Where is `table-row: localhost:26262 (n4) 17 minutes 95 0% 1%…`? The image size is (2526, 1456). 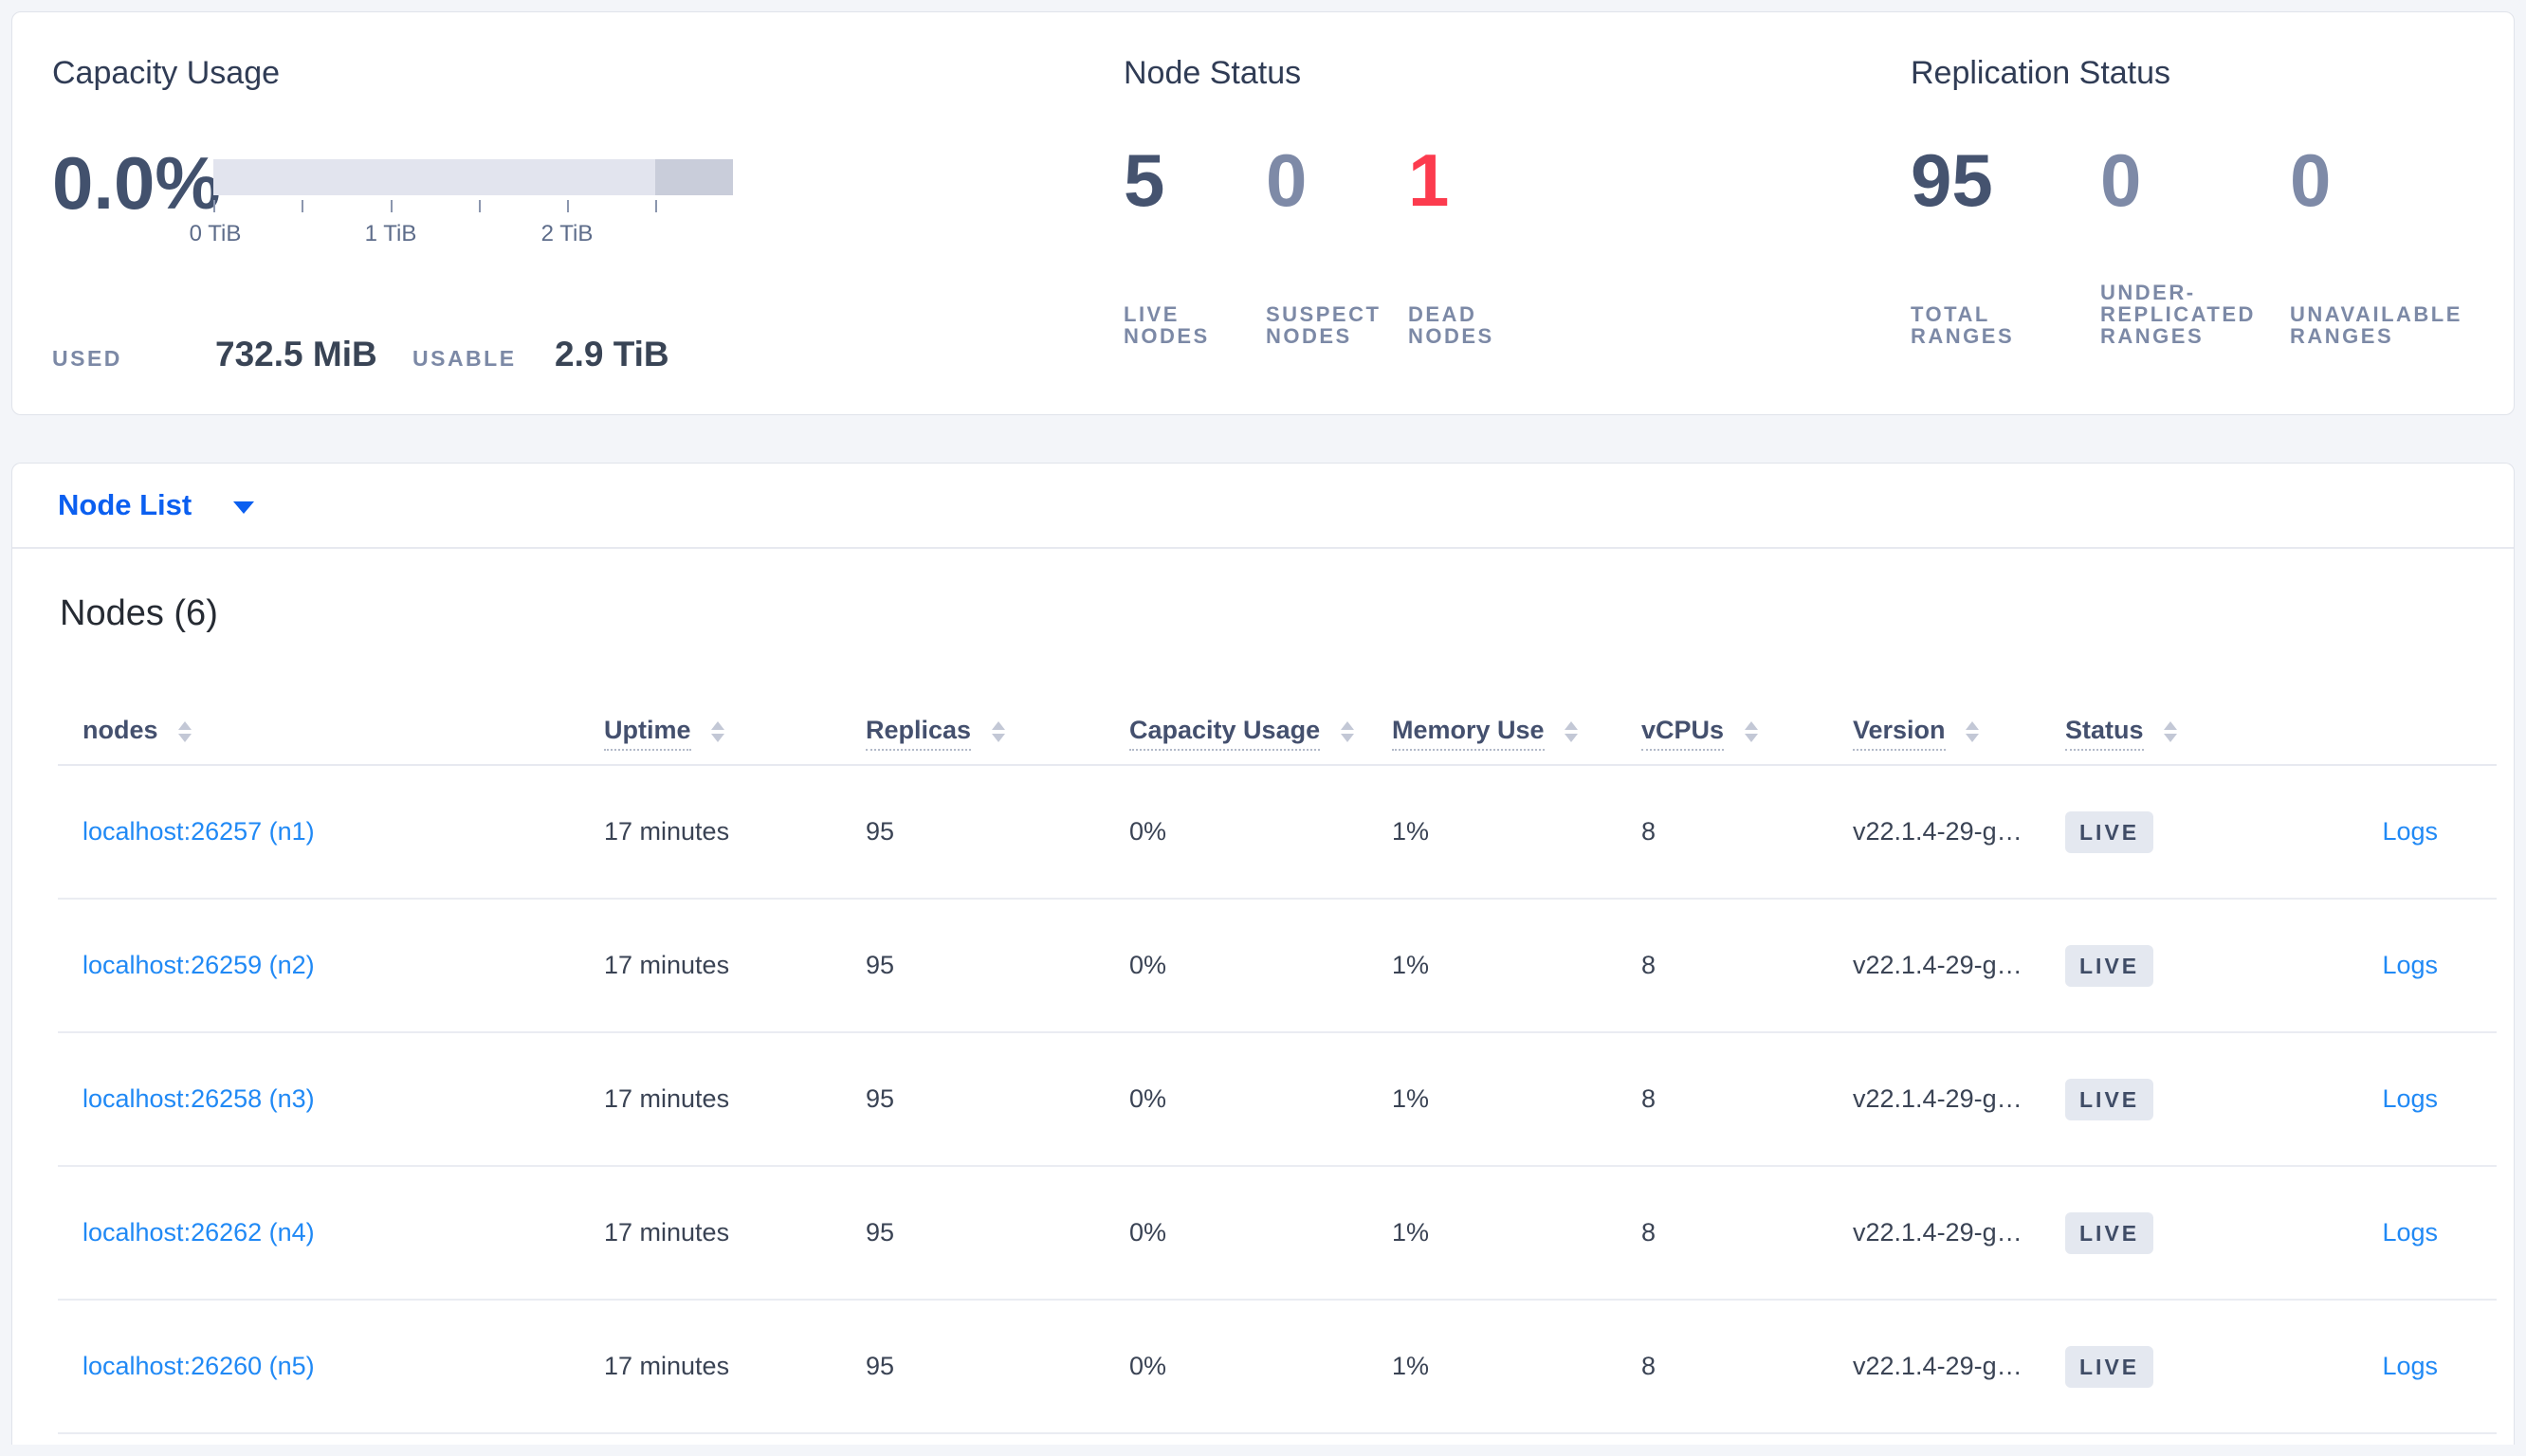
table-row: localhost:26262 (n4) 17 minutes 95 0% 1%… is located at coordinates (1277, 1233).